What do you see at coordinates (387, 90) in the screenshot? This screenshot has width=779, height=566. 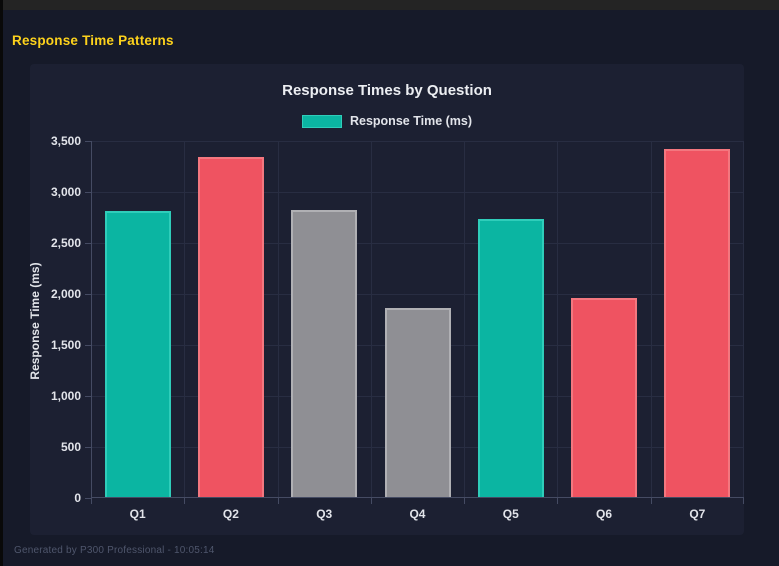 I see `chart-title: Response Times by Question` at bounding box center [387, 90].